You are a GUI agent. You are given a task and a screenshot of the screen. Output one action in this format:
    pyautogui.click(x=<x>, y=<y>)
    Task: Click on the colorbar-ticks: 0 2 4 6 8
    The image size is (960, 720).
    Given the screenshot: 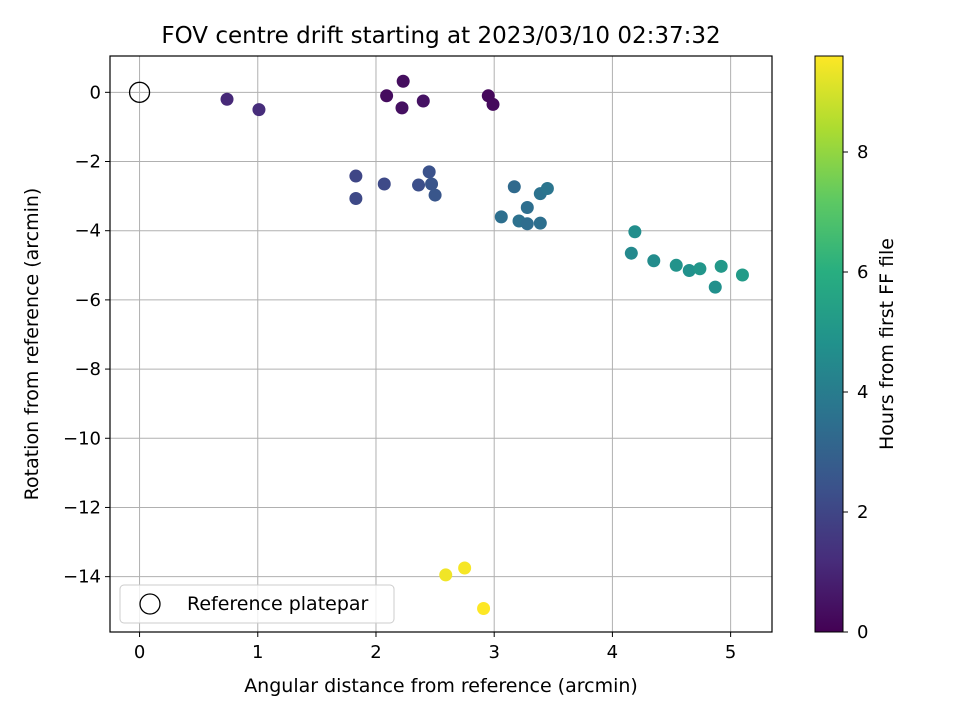 What is the action you would take?
    pyautogui.click(x=855, y=392)
    